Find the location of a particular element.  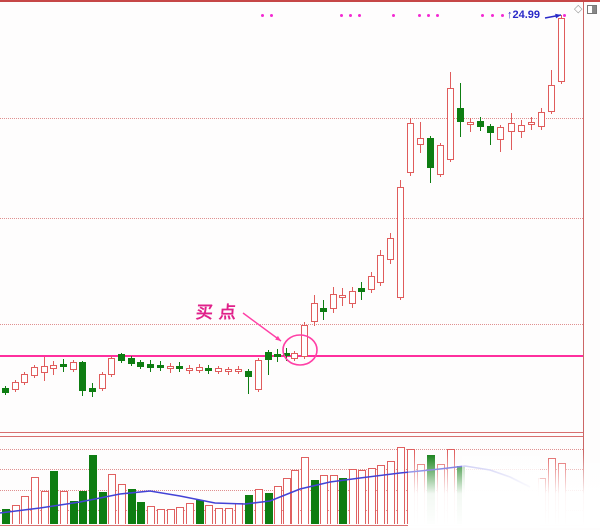

price-callout-label: ↑24.99 is located at coordinates (524, 15).